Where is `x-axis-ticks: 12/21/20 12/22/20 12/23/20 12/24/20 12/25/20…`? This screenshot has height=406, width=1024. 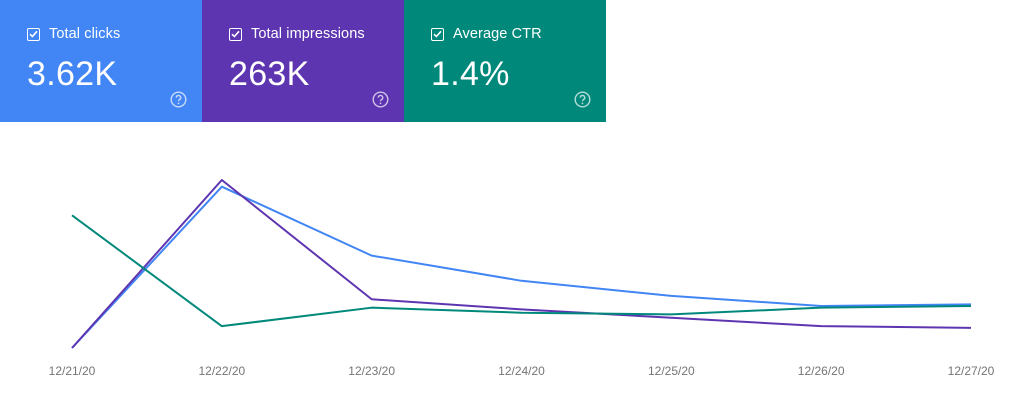 x-axis-ticks: 12/21/20 12/22/20 12/23/20 12/24/20 12/25/20… is located at coordinates (522, 371).